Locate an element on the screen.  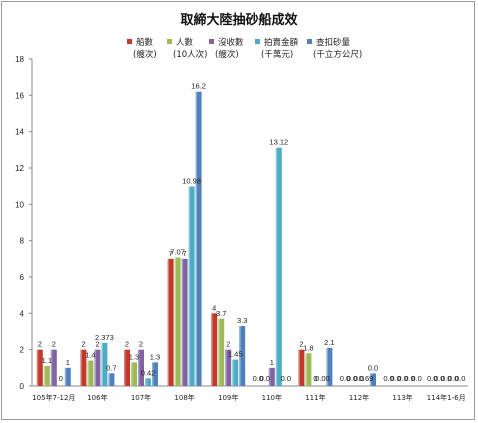
data-label: 3.3 is located at coordinates (242, 320).